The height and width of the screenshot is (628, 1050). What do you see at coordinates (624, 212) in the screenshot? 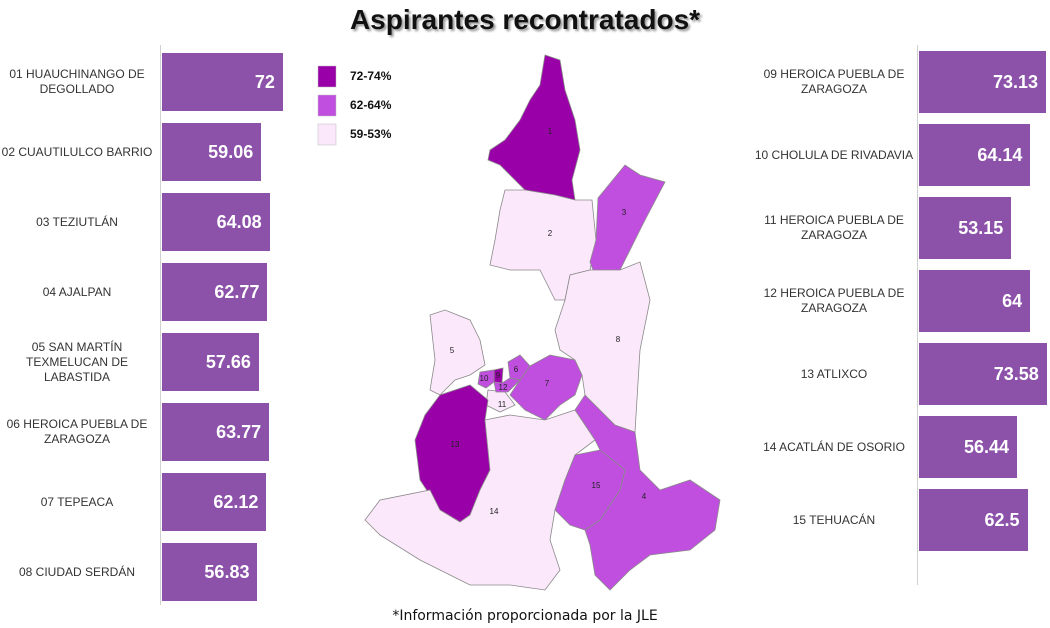
I see `district-label: 3` at bounding box center [624, 212].